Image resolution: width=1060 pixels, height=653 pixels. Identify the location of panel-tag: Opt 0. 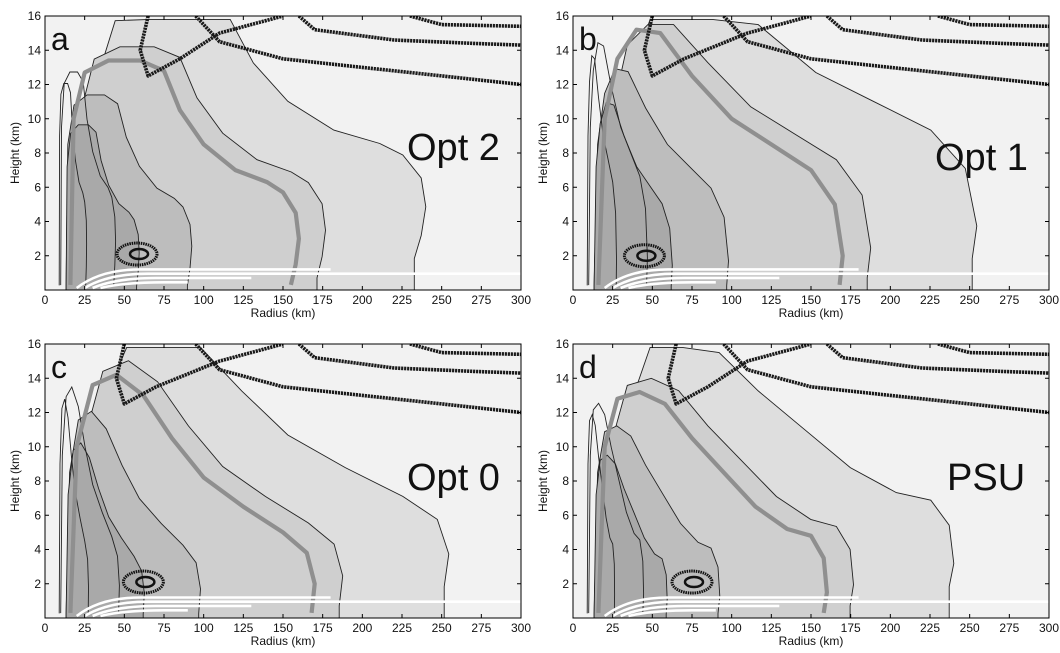
(453, 478).